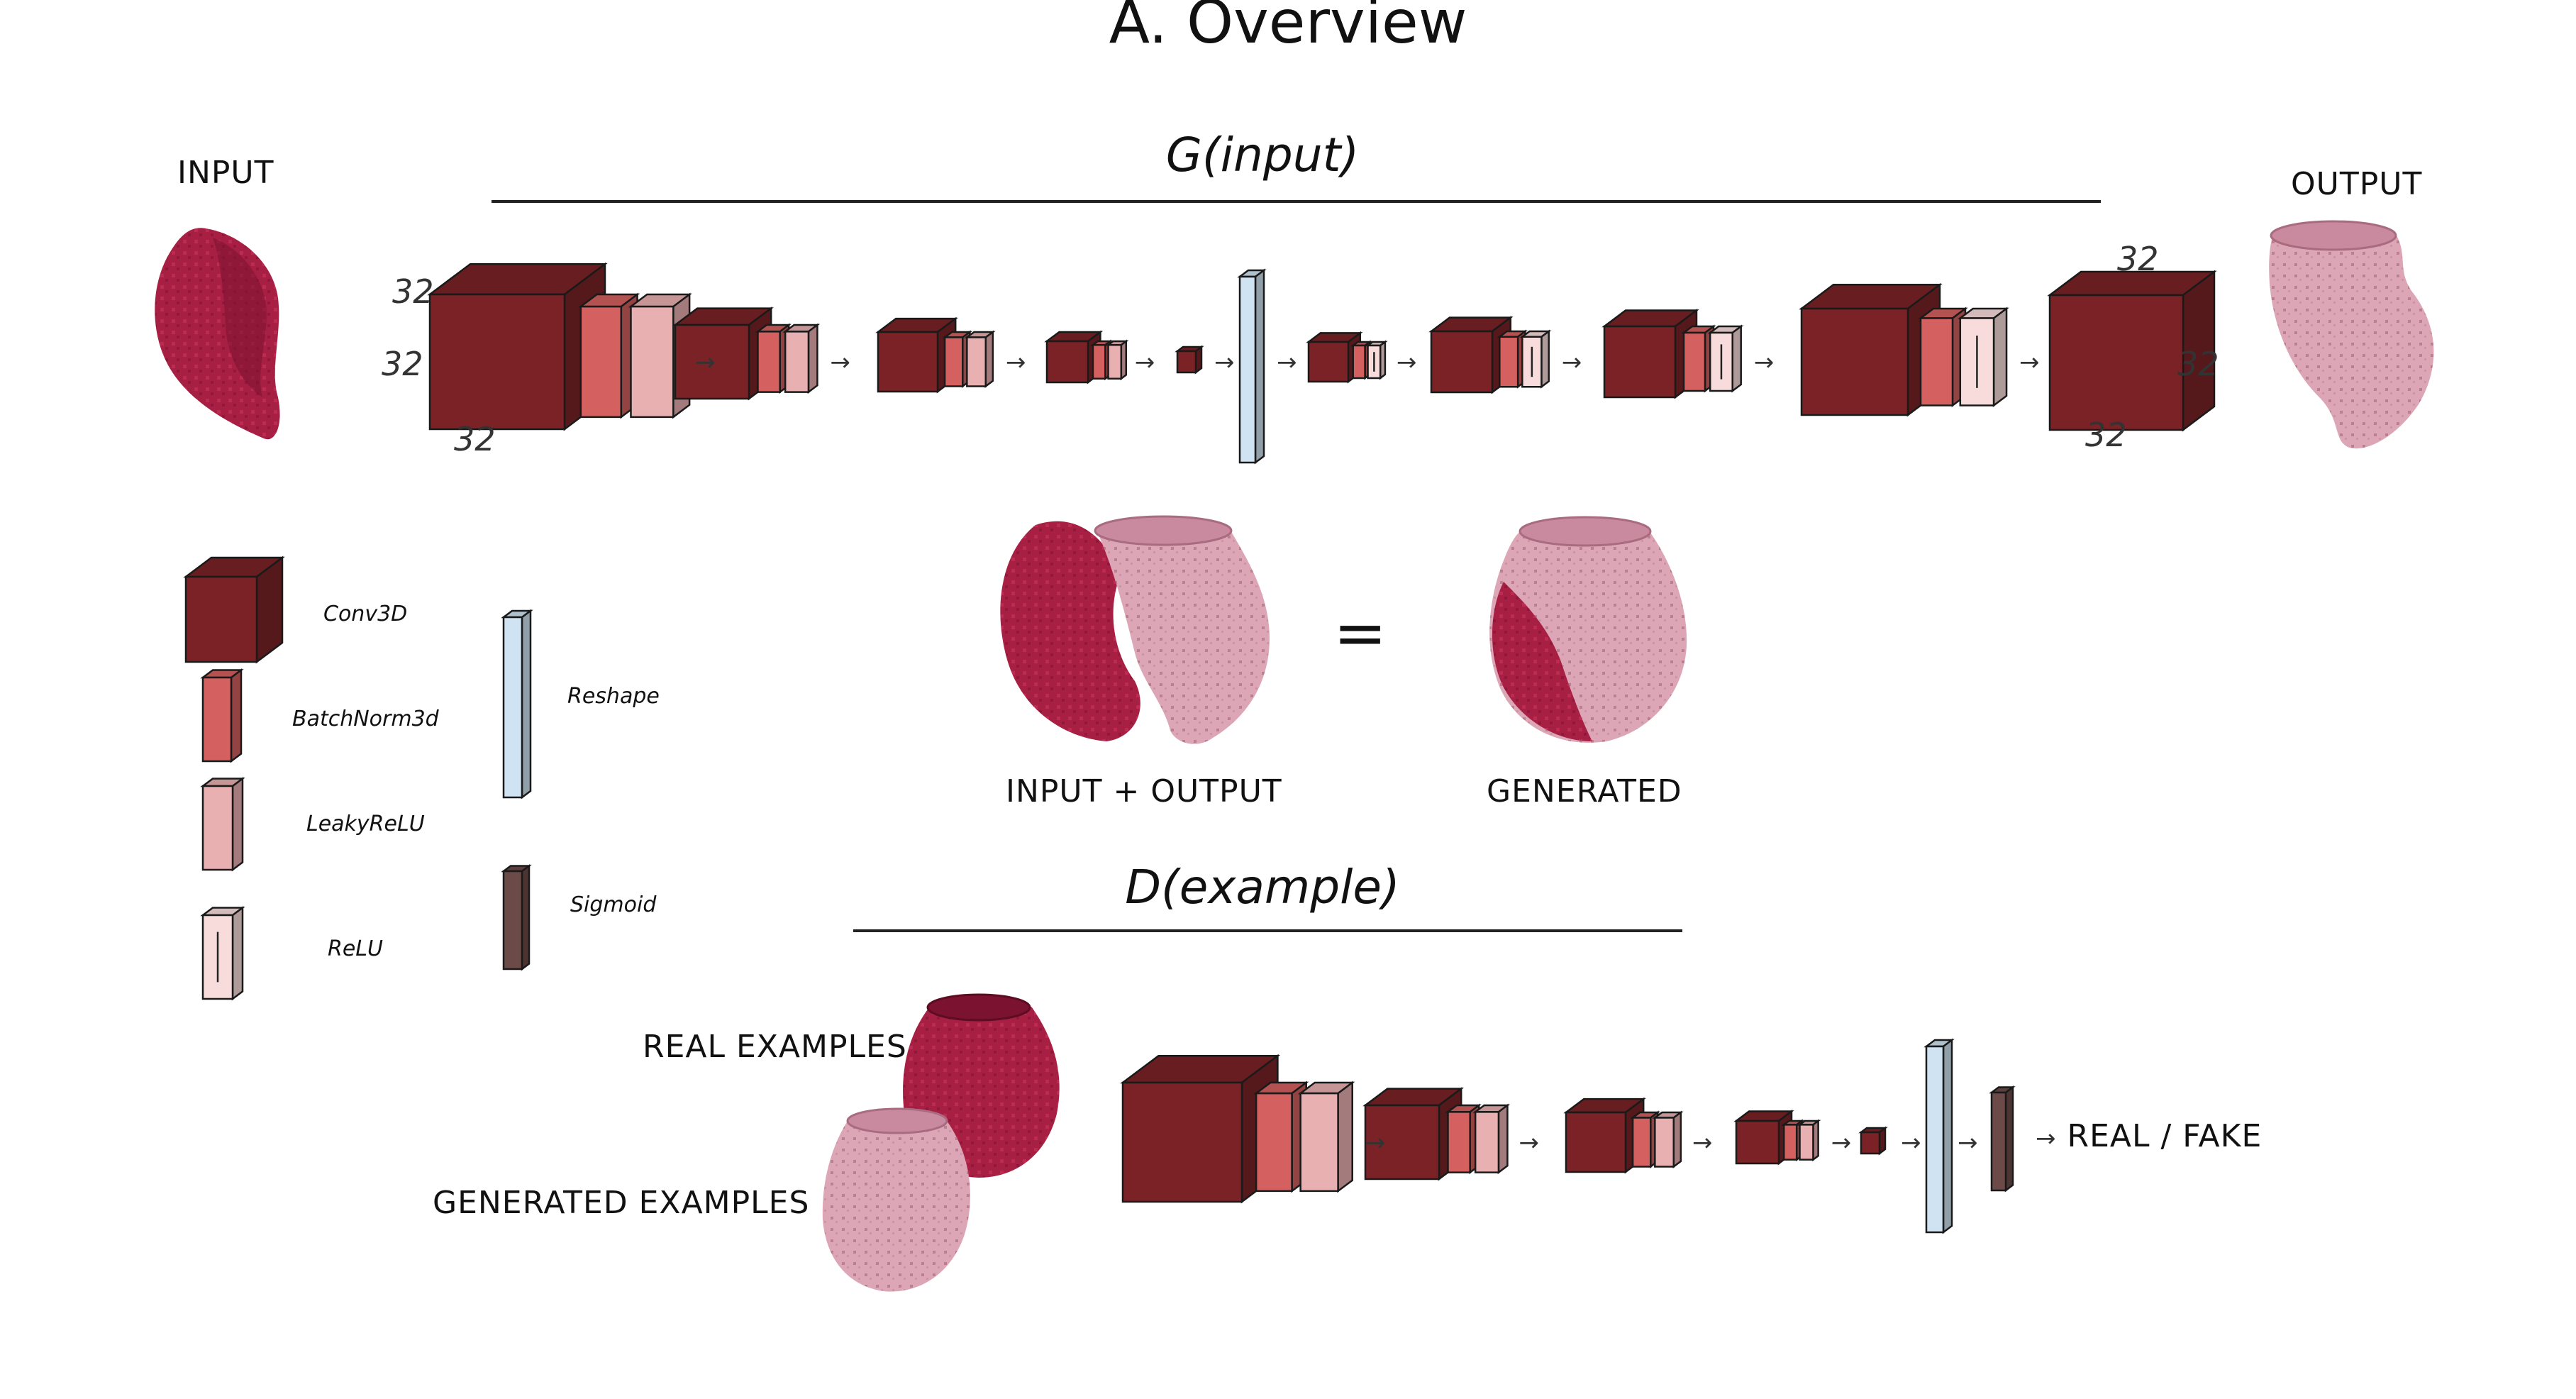 Image resolution: width=2576 pixels, height=1399 pixels. What do you see at coordinates (2106, 435) in the screenshot?
I see `output-dim-width: 32` at bounding box center [2106, 435].